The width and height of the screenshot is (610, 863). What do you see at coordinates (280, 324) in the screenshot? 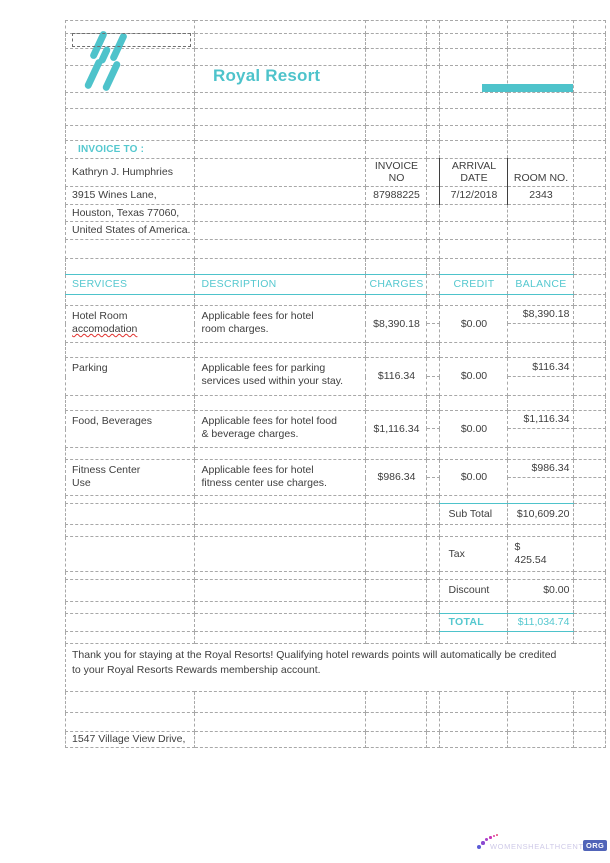
I see `service-description: Applicable fees for hotel room charges.` at bounding box center [280, 324].